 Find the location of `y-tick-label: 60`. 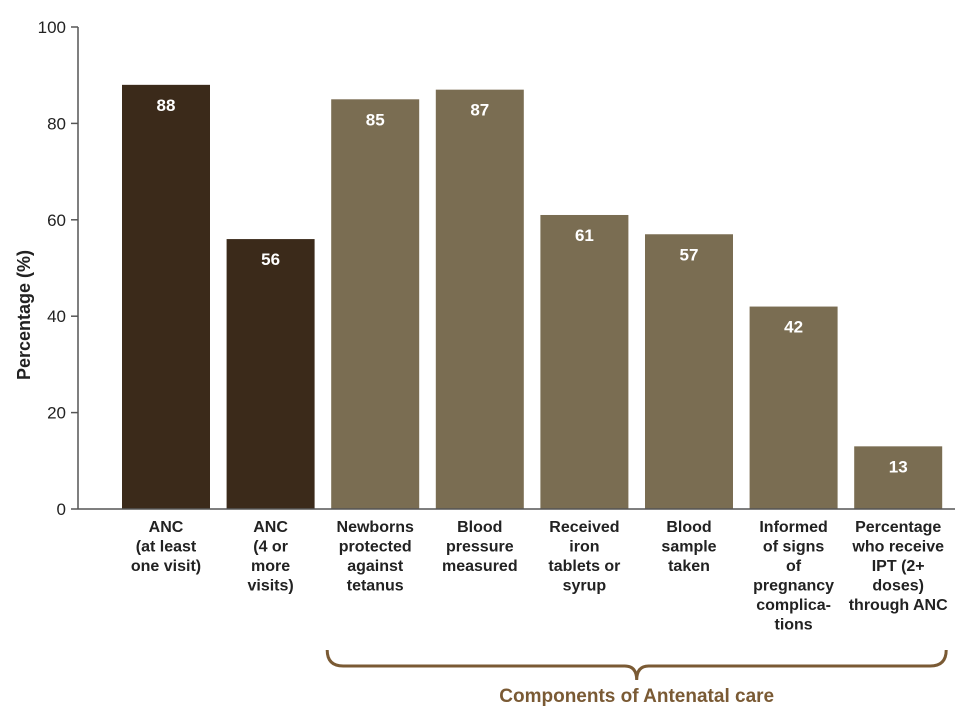

y-tick-label: 60 is located at coordinates (56, 220).